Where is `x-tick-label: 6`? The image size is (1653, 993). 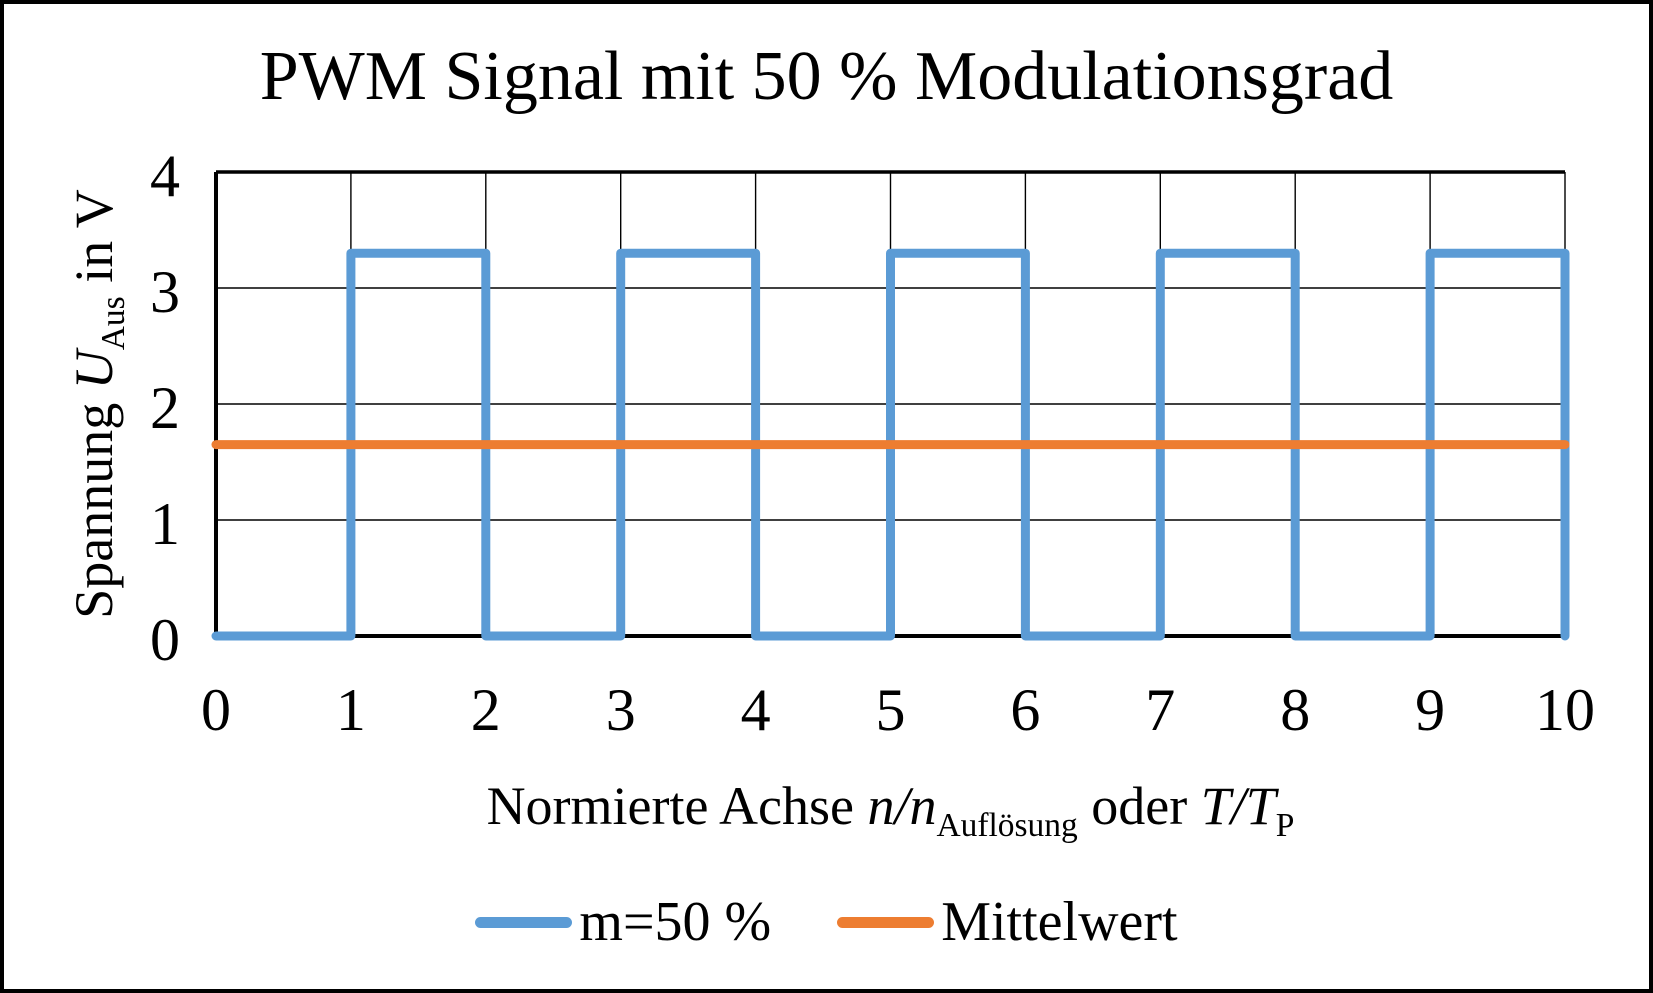
x-tick-label: 6 is located at coordinates (1025, 710).